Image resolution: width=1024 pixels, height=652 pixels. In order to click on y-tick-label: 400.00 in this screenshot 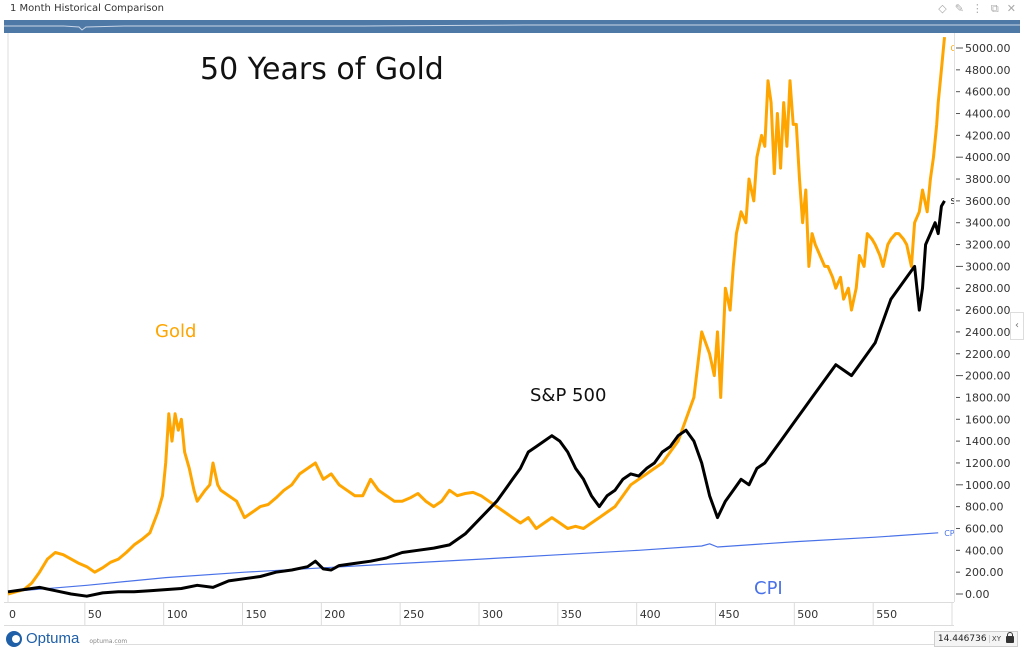, I will do `click(984, 550)`.